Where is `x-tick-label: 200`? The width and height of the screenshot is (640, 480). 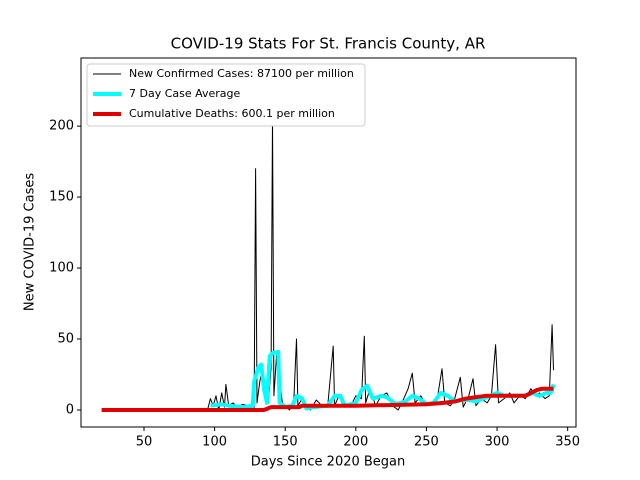 x-tick-label: 200 is located at coordinates (355, 442).